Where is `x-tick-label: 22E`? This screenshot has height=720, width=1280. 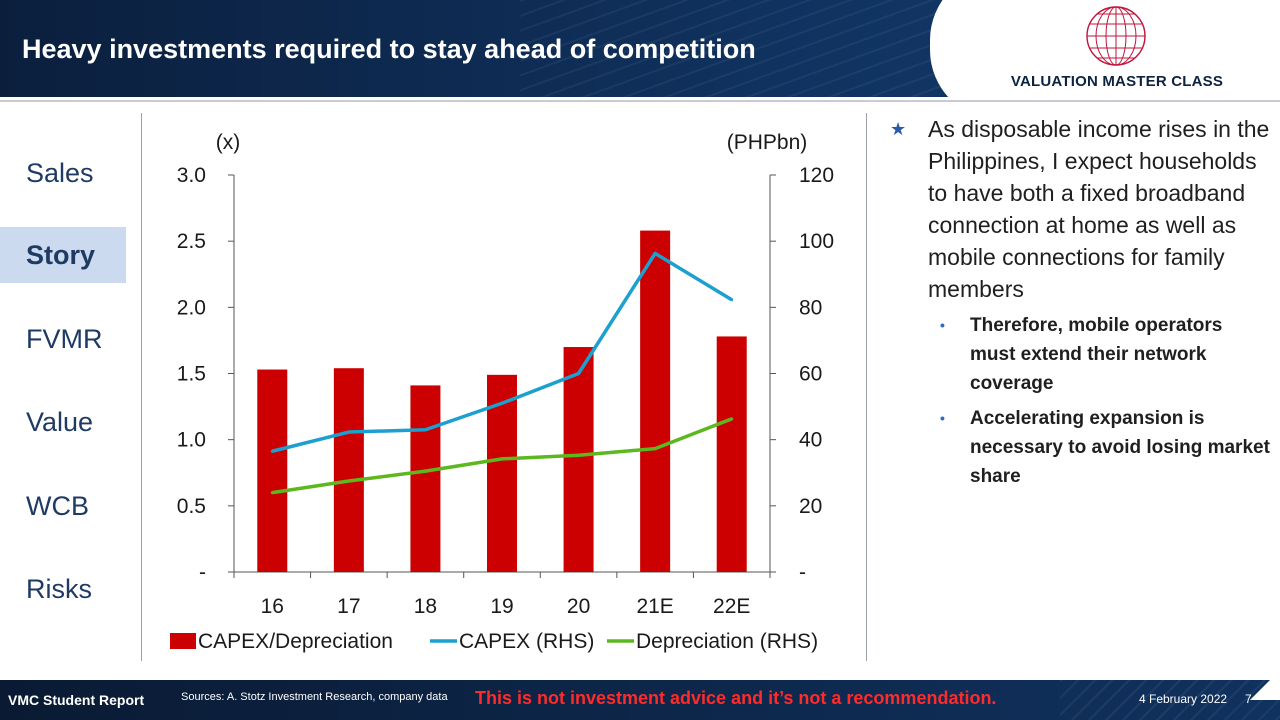 x-tick-label: 22E is located at coordinates (731, 606).